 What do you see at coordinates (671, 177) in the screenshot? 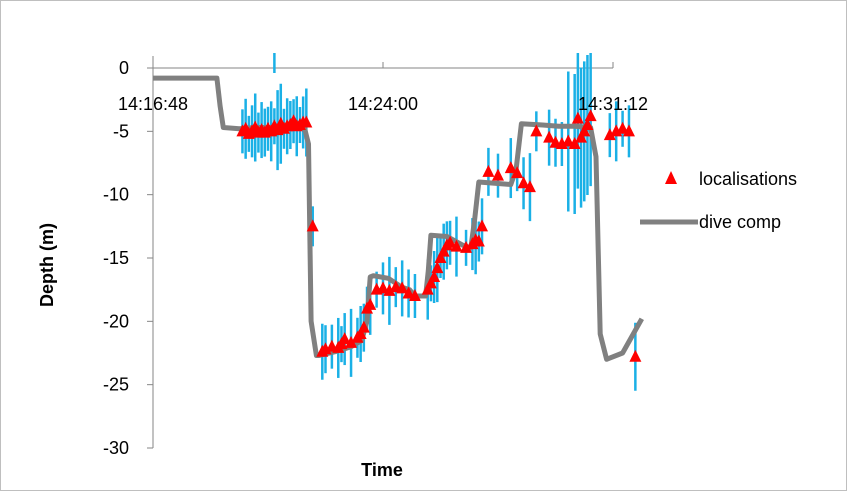
I see `legend-localisations-marker` at bounding box center [671, 177].